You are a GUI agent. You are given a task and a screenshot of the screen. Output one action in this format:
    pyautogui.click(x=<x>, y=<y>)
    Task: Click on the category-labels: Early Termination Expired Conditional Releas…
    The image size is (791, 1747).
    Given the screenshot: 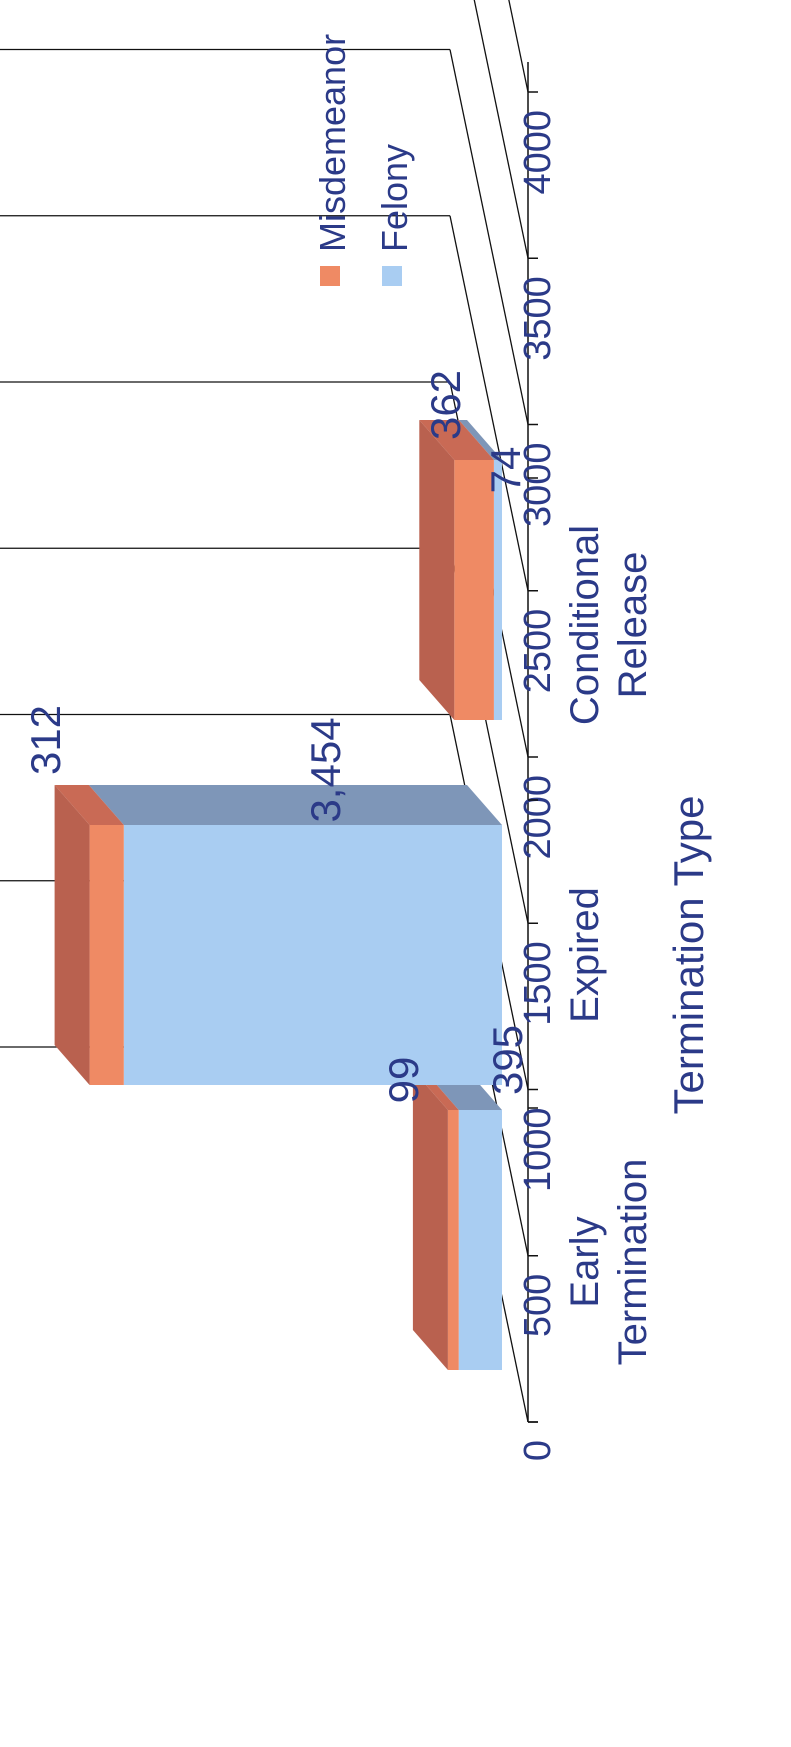 What is the action you would take?
    pyautogui.click(x=609, y=945)
    